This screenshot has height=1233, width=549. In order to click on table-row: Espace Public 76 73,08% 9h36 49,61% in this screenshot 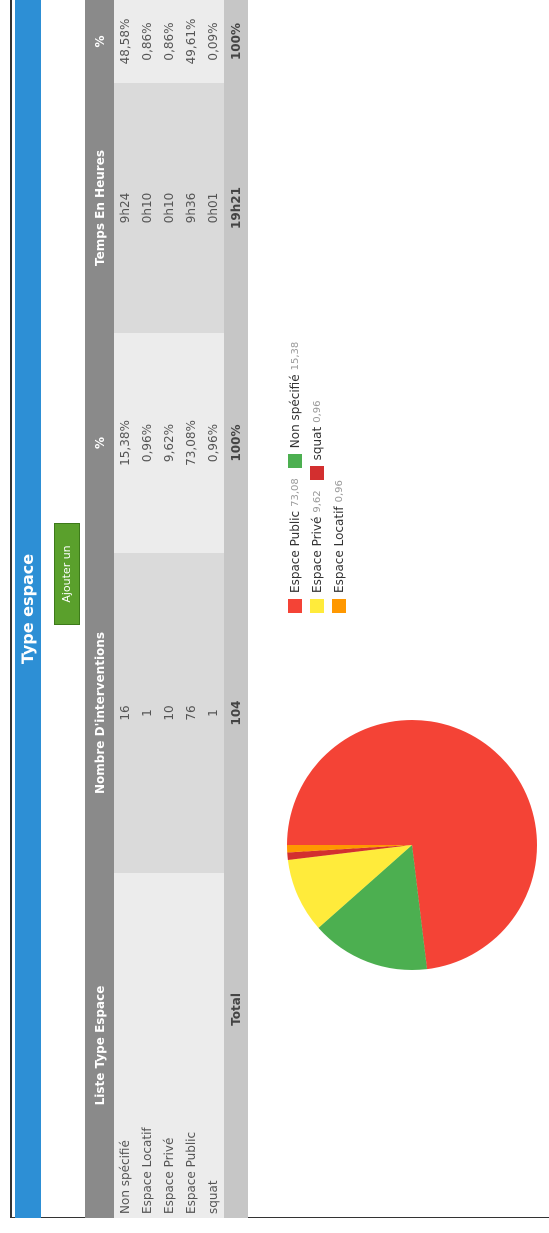, I will do `click(191, 609)`.